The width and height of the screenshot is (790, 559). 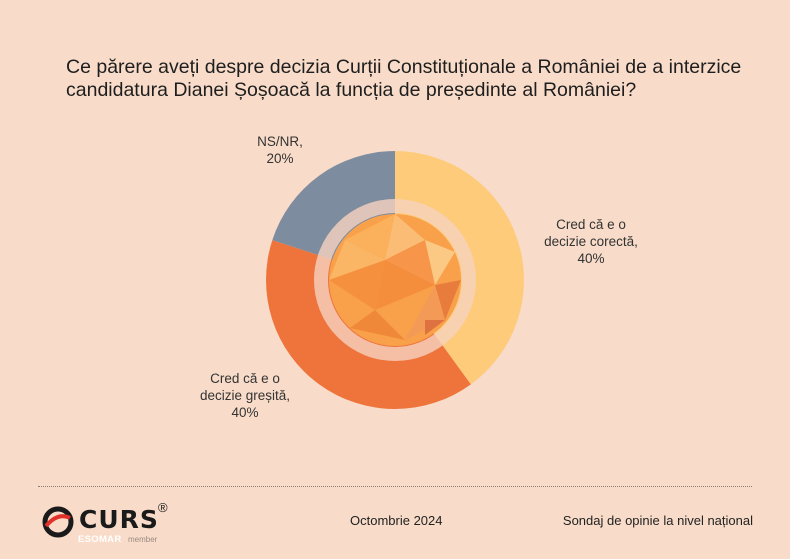 What do you see at coordinates (280, 150) in the screenshot?
I see `slice-label-nsnr: NS/NR, 20%` at bounding box center [280, 150].